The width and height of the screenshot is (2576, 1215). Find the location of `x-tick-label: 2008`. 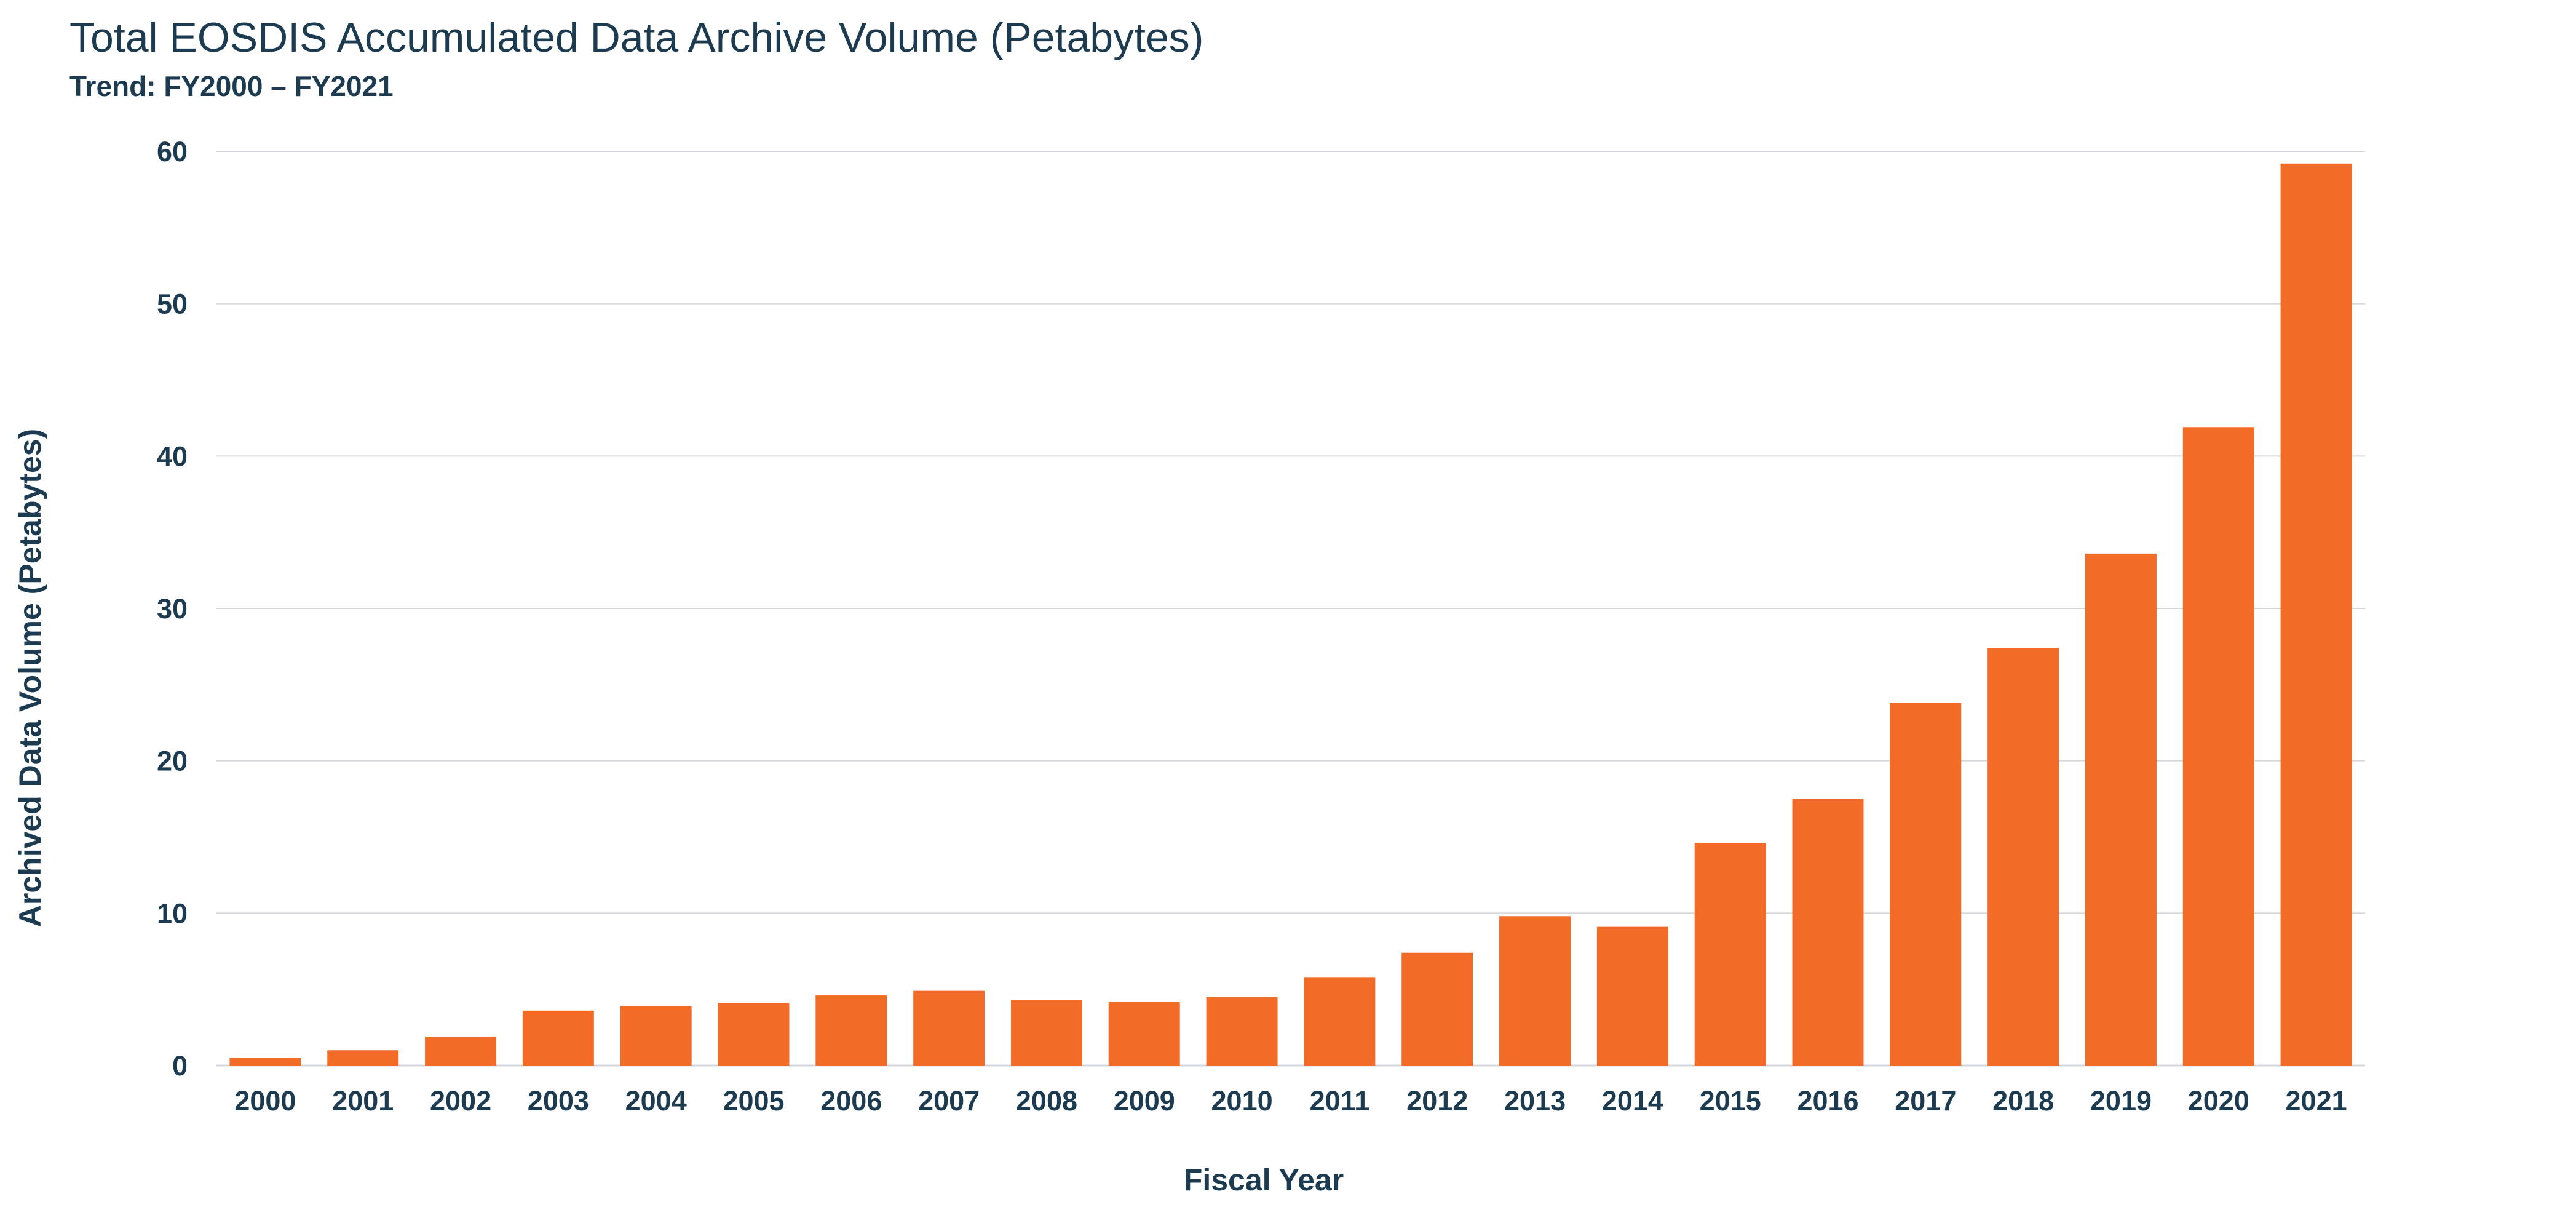

x-tick-label: 2008 is located at coordinates (1046, 1101).